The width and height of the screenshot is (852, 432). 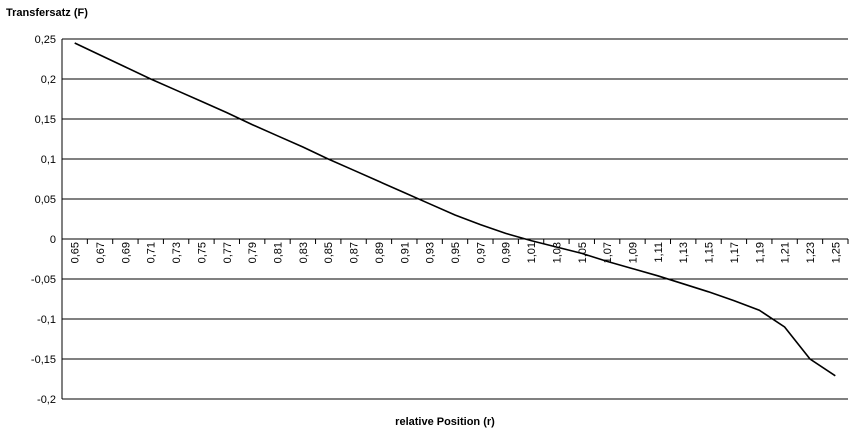 I want to click on x-tick-label: 0,67, so click(x=101, y=252).